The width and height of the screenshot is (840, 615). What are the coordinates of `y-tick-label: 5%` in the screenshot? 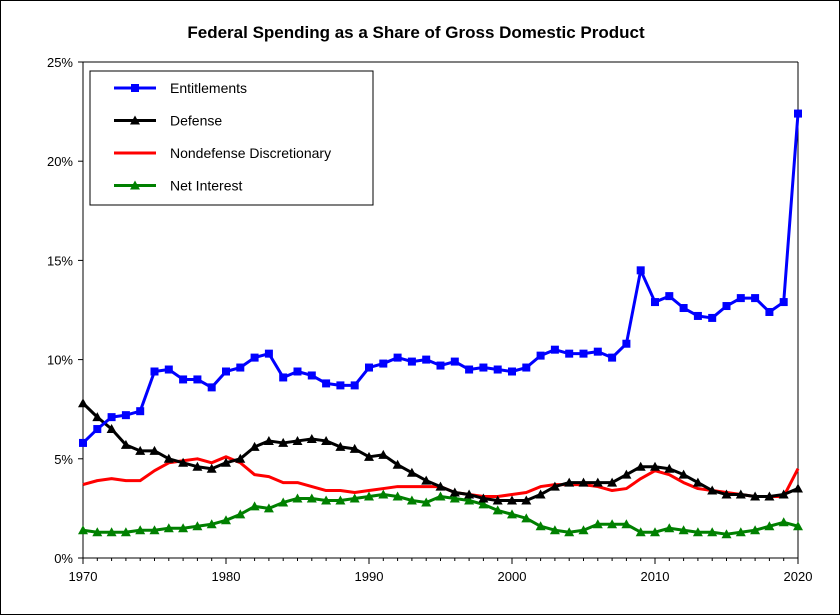 It's located at (63, 459).